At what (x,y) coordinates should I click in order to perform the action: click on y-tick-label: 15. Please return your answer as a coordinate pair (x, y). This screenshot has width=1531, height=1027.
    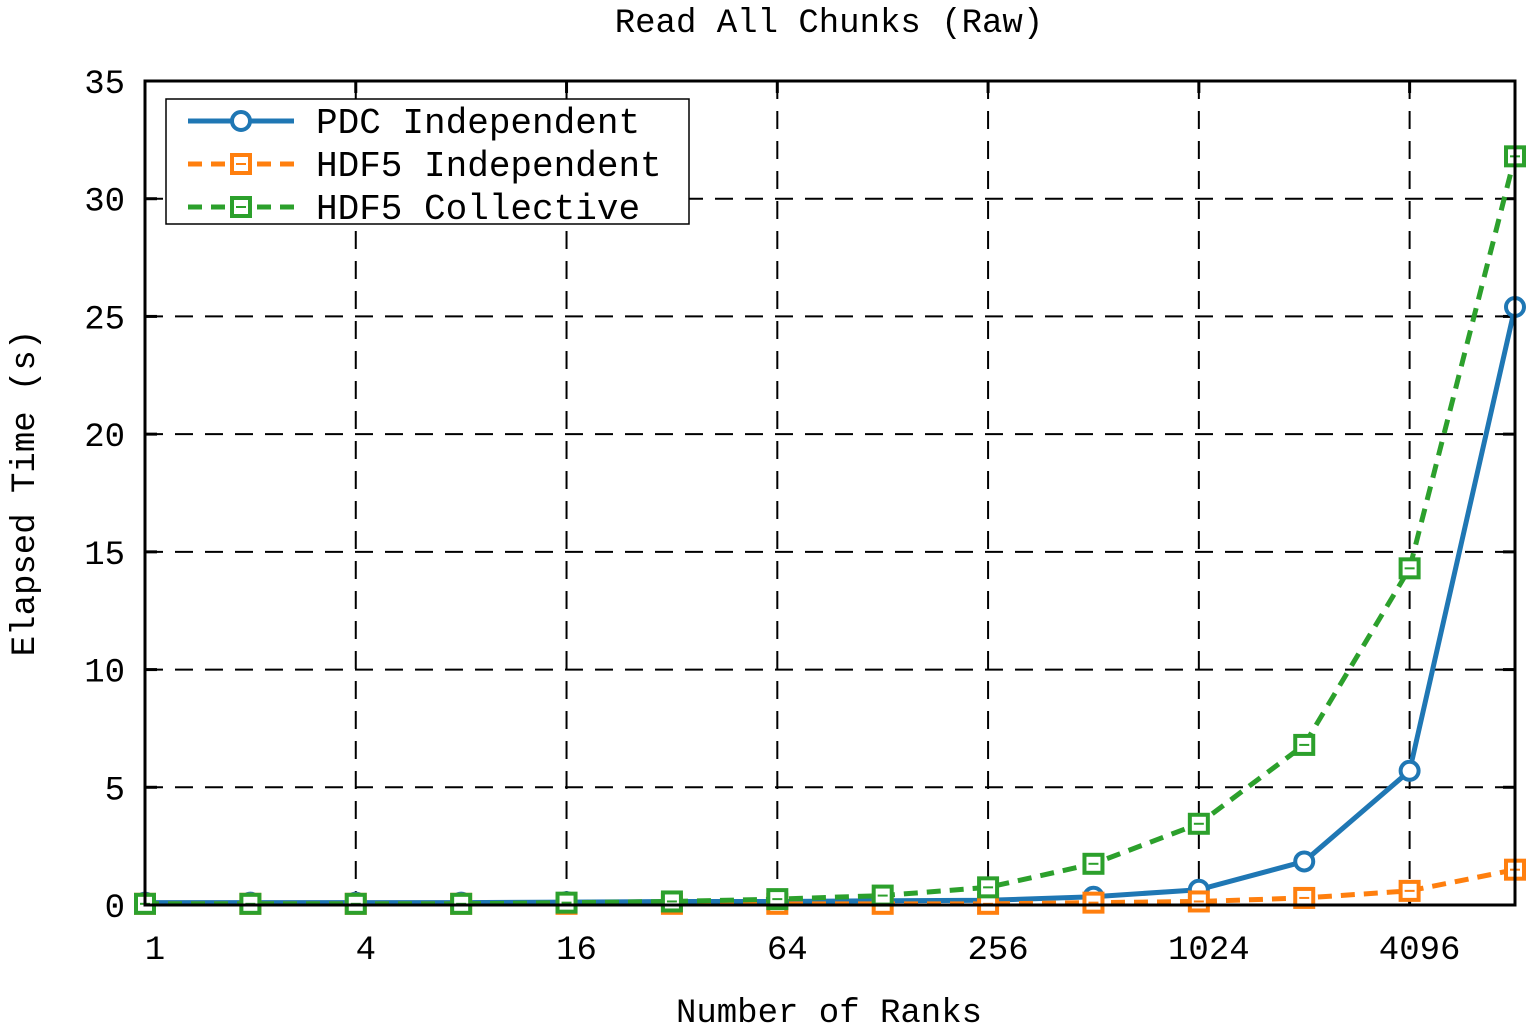
    Looking at the image, I should click on (104, 556).